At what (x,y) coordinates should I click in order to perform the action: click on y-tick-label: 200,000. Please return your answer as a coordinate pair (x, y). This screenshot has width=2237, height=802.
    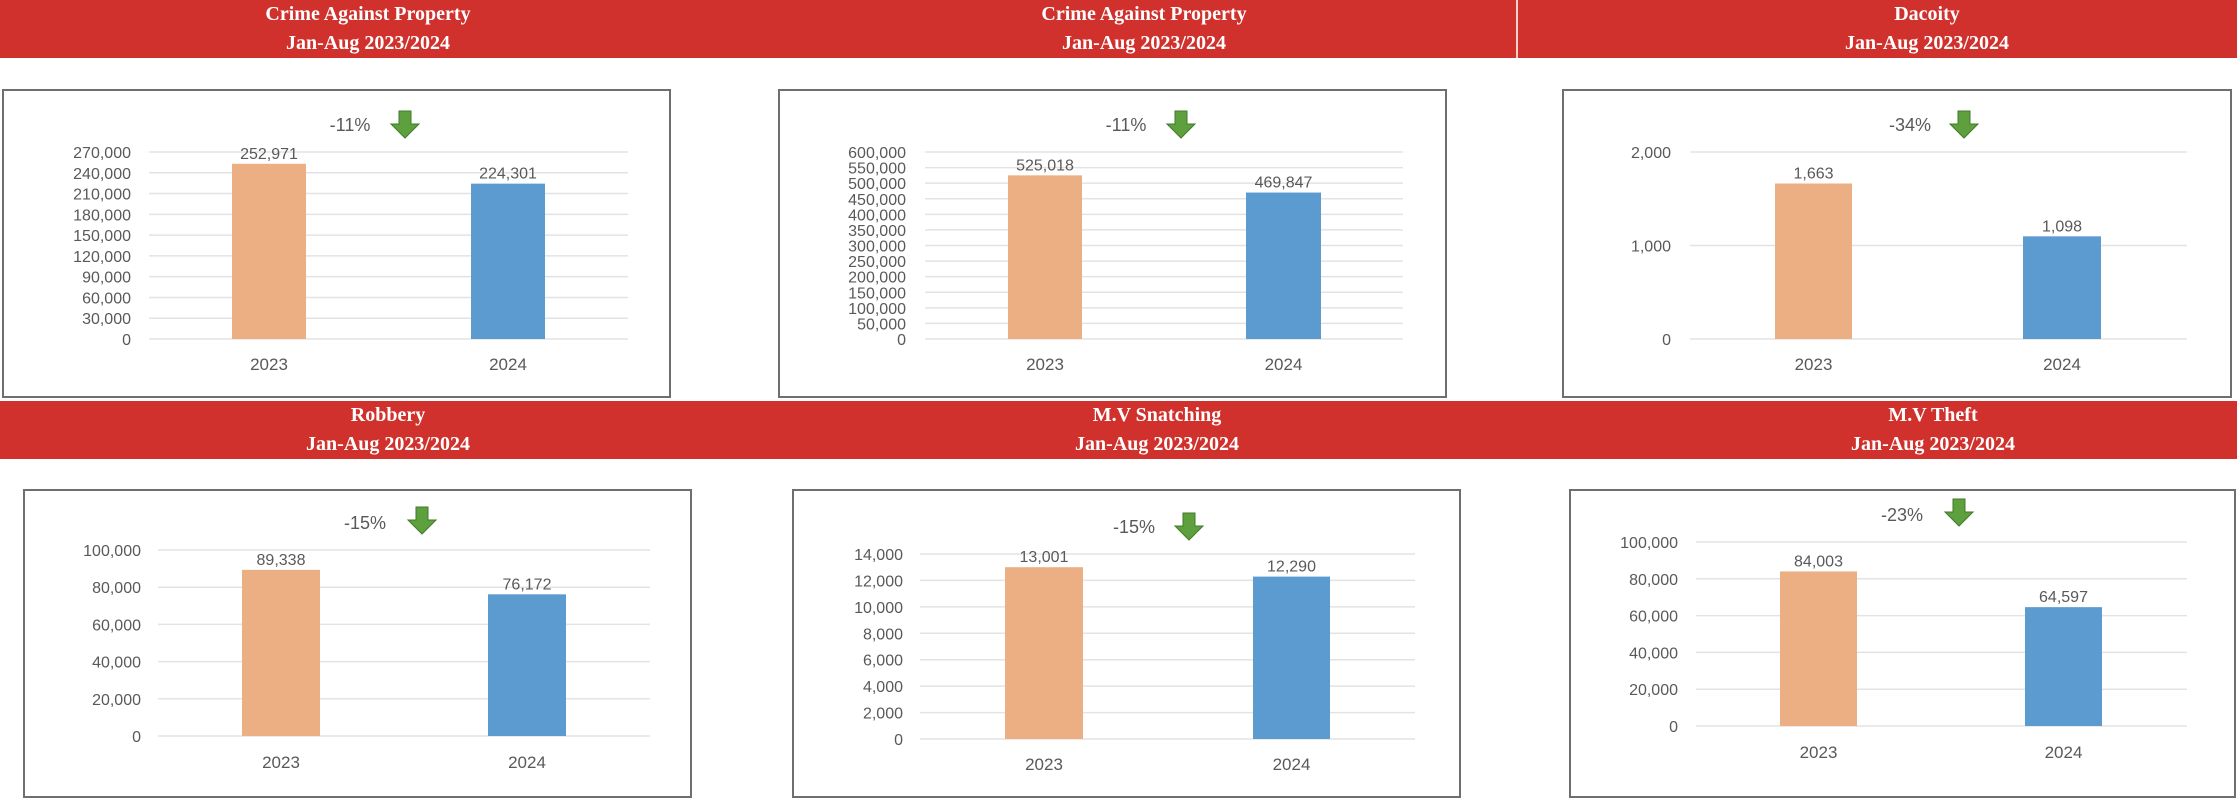
    Looking at the image, I should click on (877, 278).